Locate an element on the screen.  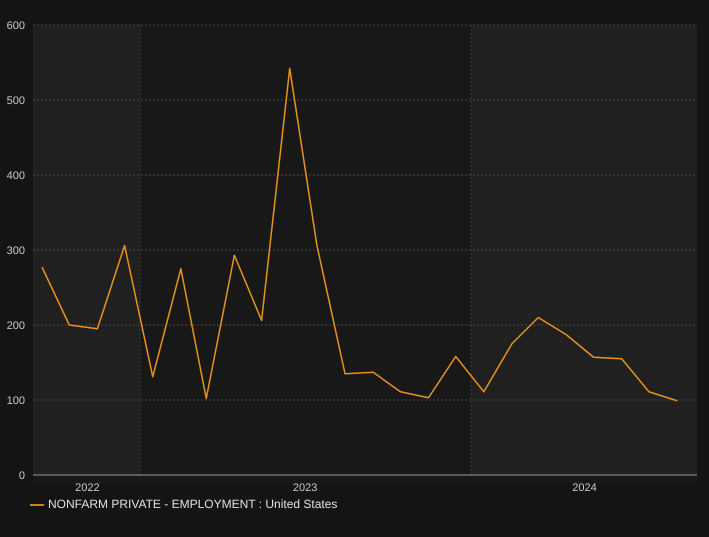
y-tick-label: 600 is located at coordinates (15, 26).